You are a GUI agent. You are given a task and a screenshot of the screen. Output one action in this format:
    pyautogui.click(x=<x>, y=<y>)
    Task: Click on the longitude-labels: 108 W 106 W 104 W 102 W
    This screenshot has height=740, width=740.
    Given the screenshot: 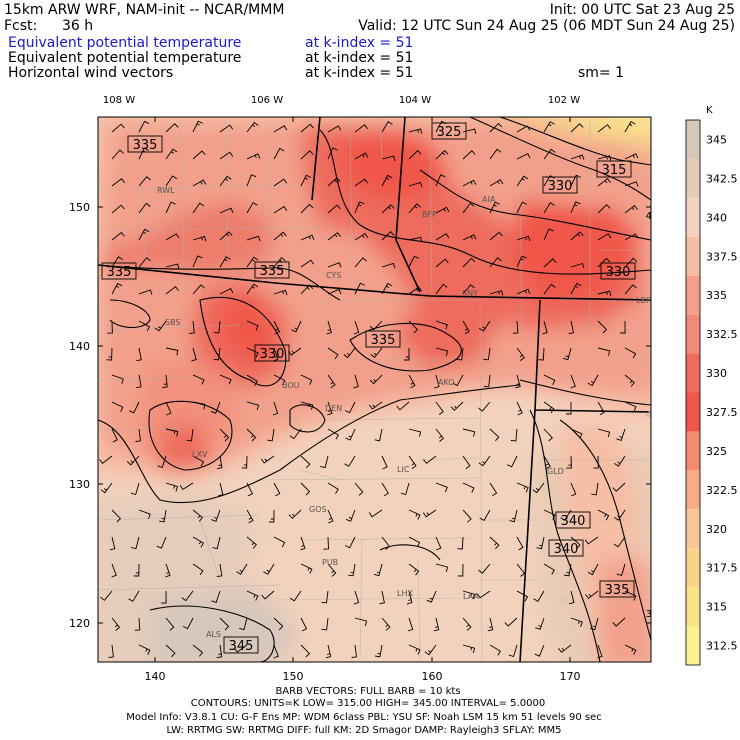 What is the action you would take?
    pyautogui.click(x=341, y=100)
    